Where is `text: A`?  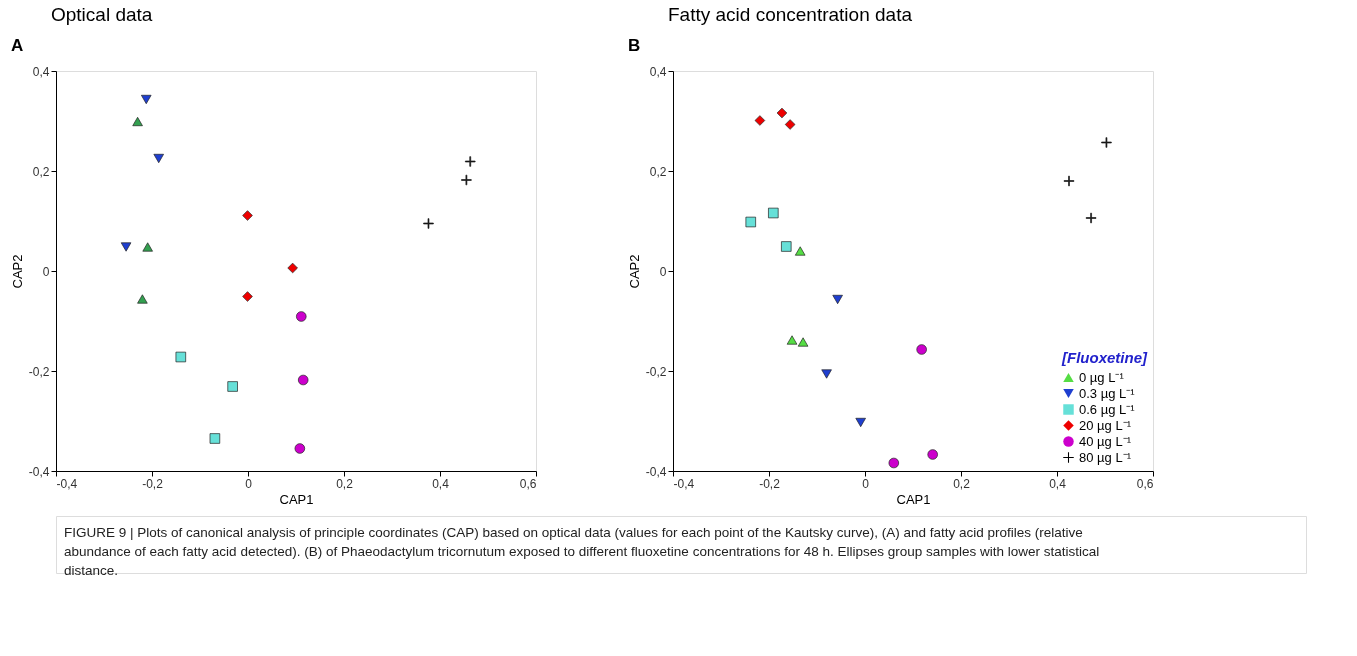
text: A is located at coordinates (17, 45).